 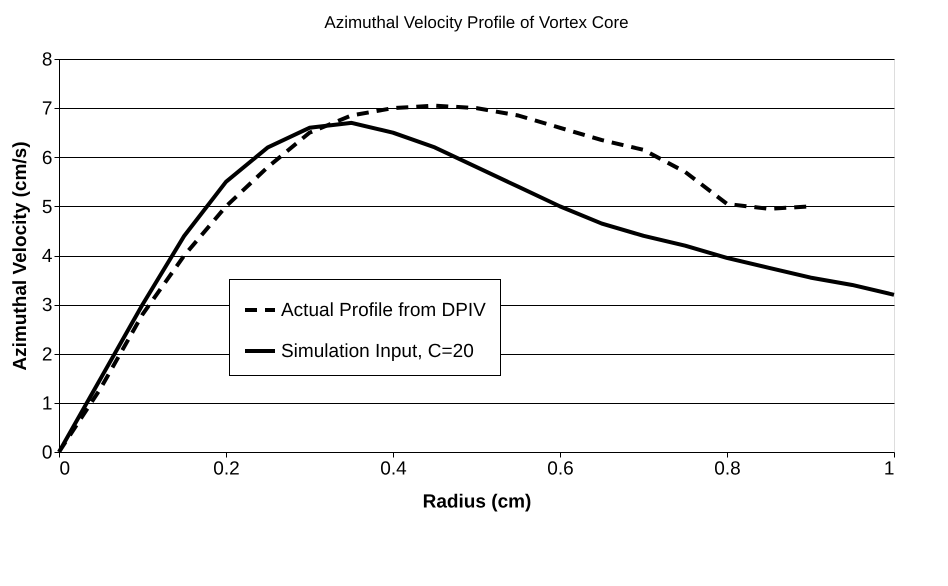 What do you see at coordinates (47, 109) in the screenshot?
I see `y-tick-label: 7` at bounding box center [47, 109].